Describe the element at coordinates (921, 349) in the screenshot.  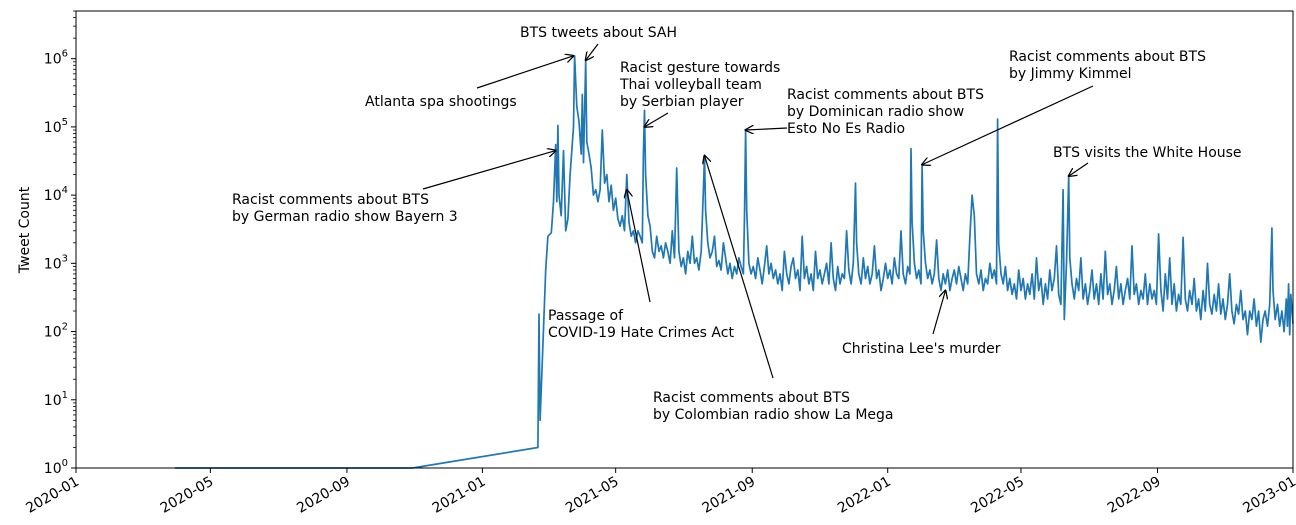
I see `annotation-text: Christina Lee's murder` at that location.